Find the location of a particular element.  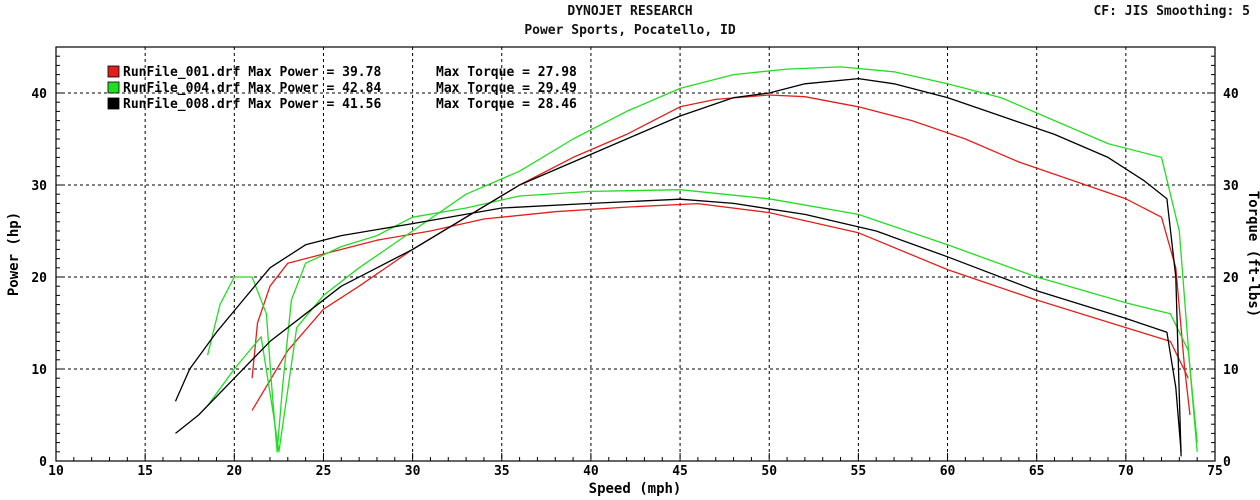

legend-entry: RunFile_004.drf Max Power = 42.84 is located at coordinates (252, 88).